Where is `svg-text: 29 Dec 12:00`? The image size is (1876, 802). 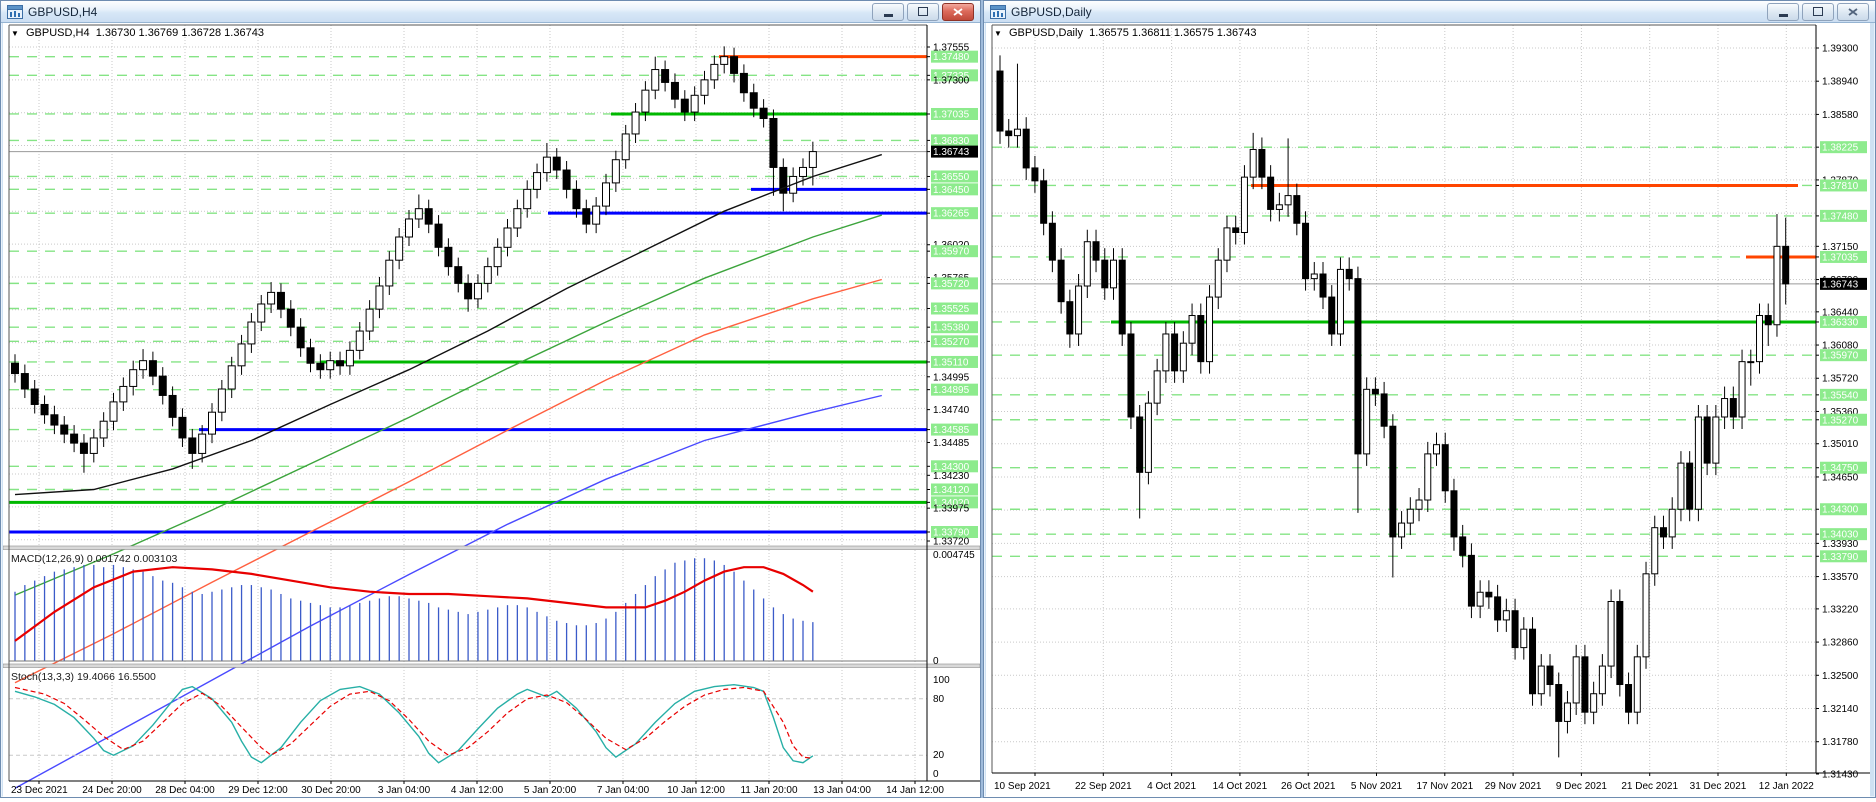
svg-text: 29 Dec 12:00 is located at coordinates (258, 790).